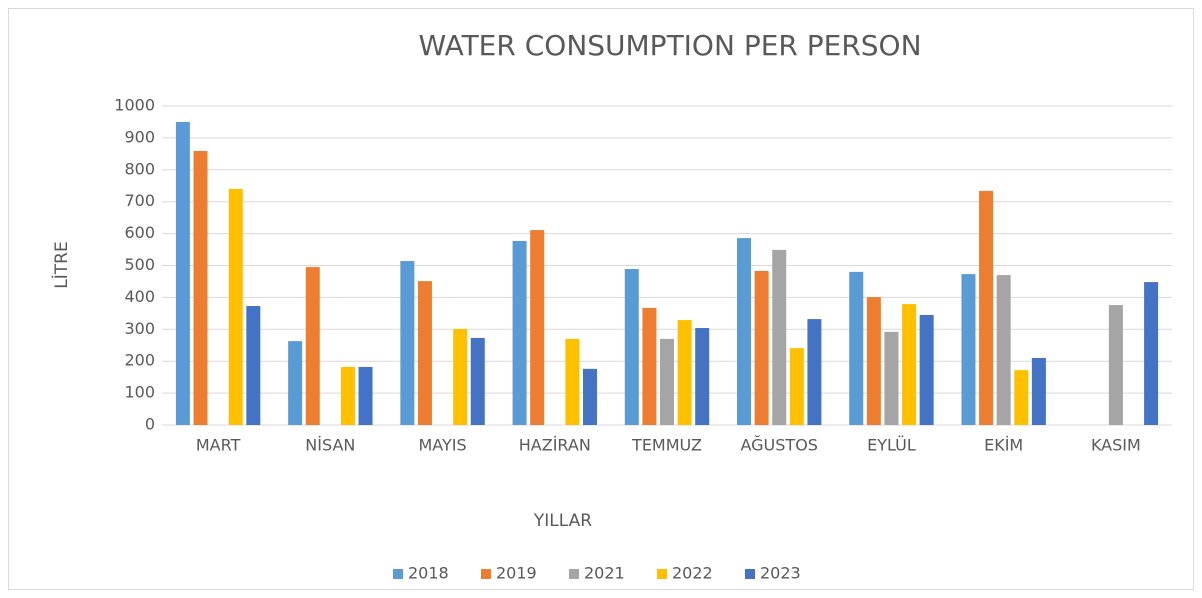 Image resolution: width=1202 pixels, height=598 pixels. I want to click on y-tick-label: 600, so click(139, 232).